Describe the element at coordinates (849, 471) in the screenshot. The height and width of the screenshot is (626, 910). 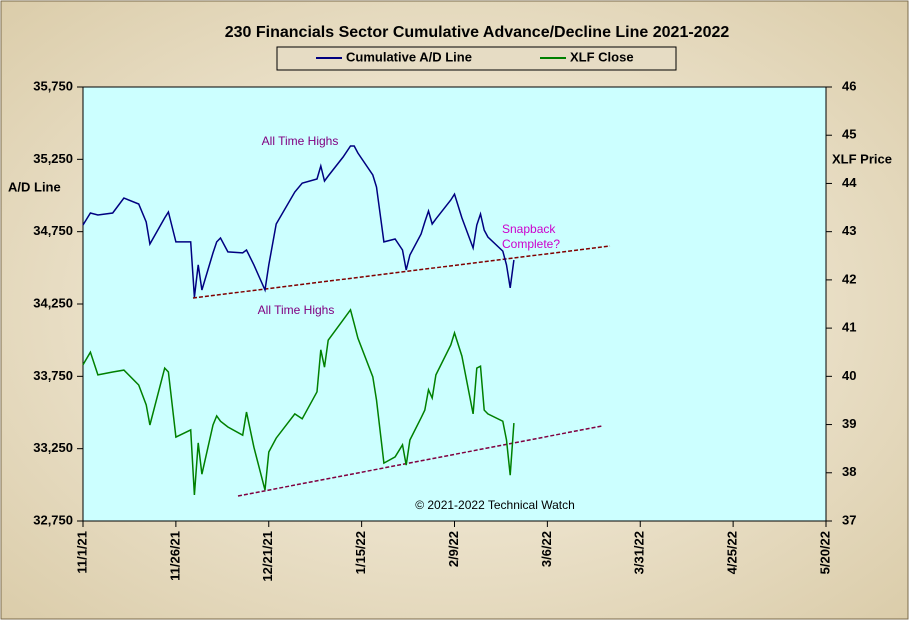
I see `y2-tick-label: 38` at that location.